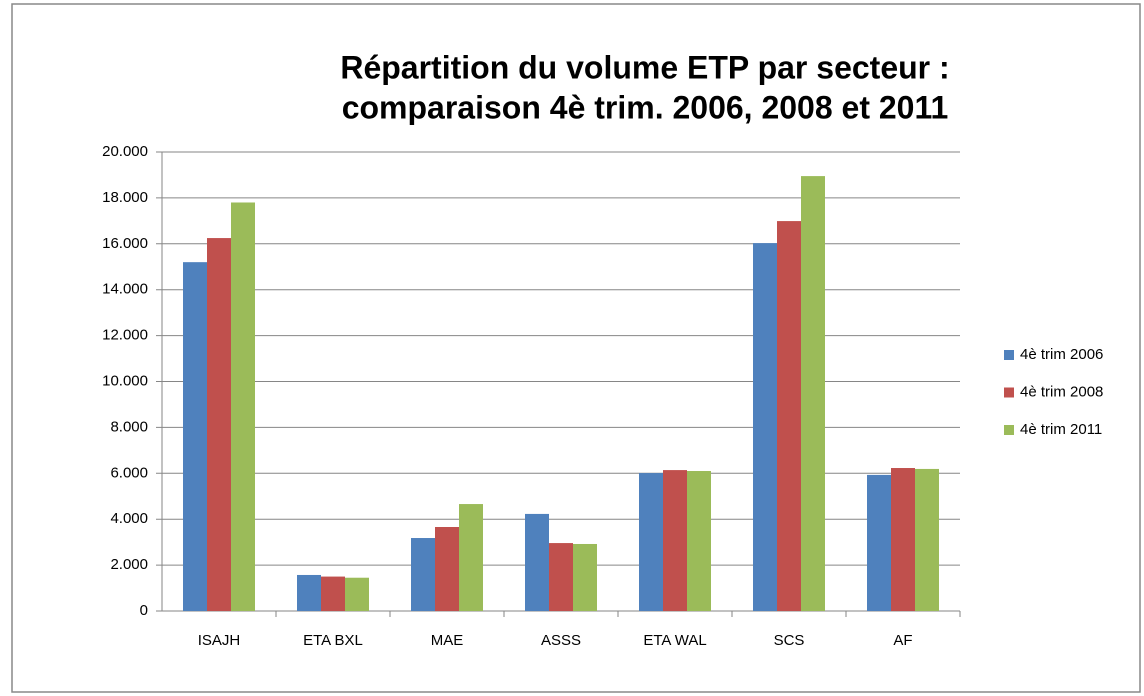  Describe the element at coordinates (125, 197) in the screenshot. I see `y-tick-label: 18.000` at that location.